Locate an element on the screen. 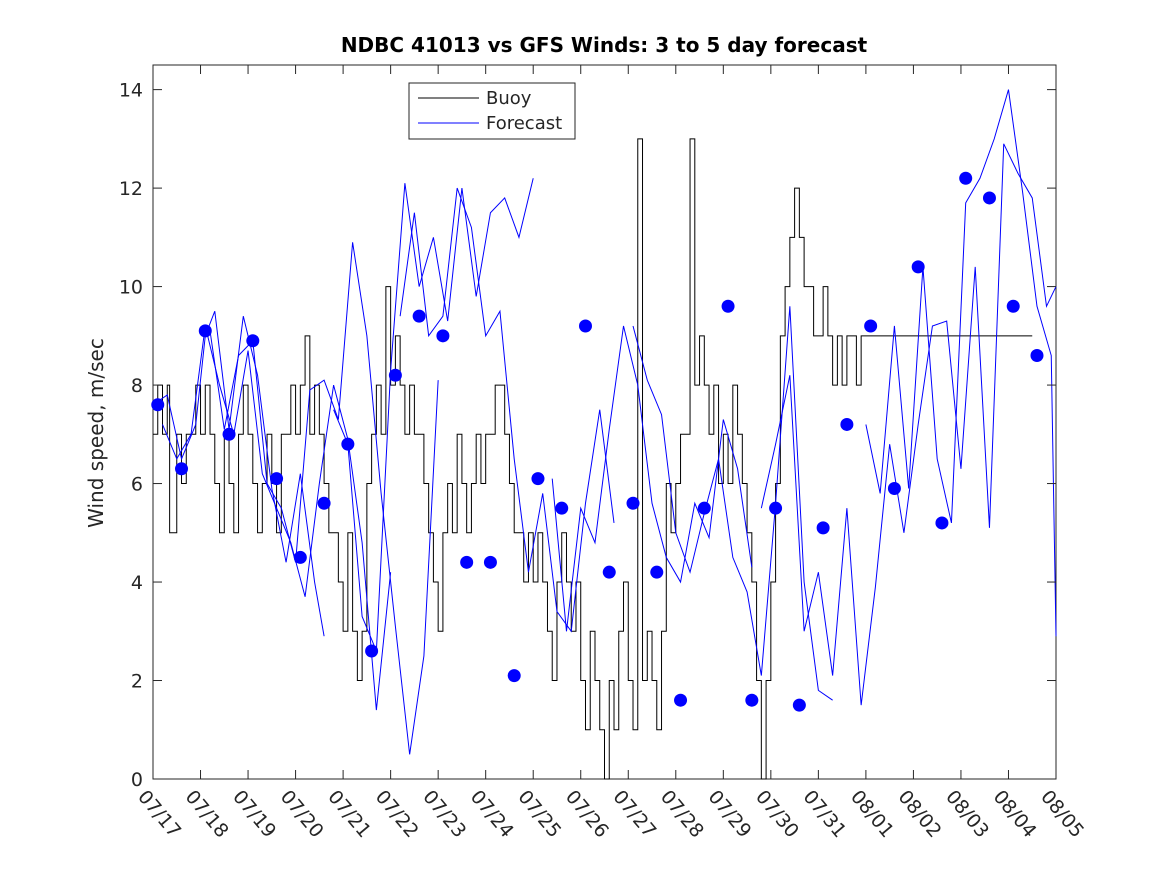 The width and height of the screenshot is (1167, 875). y-tick-label: 2 is located at coordinates (137, 682).